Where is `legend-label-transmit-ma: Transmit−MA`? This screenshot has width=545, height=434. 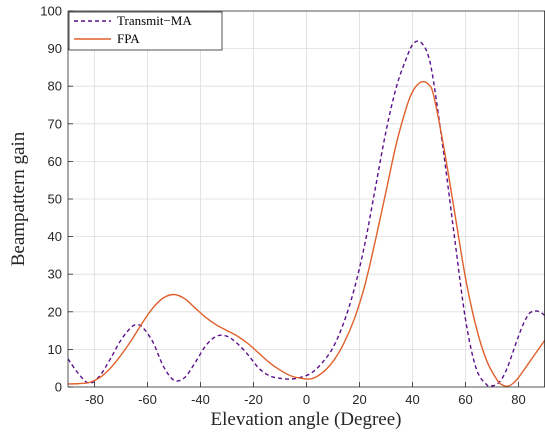 legend-label-transmit-ma: Transmit−MA is located at coordinates (154, 20).